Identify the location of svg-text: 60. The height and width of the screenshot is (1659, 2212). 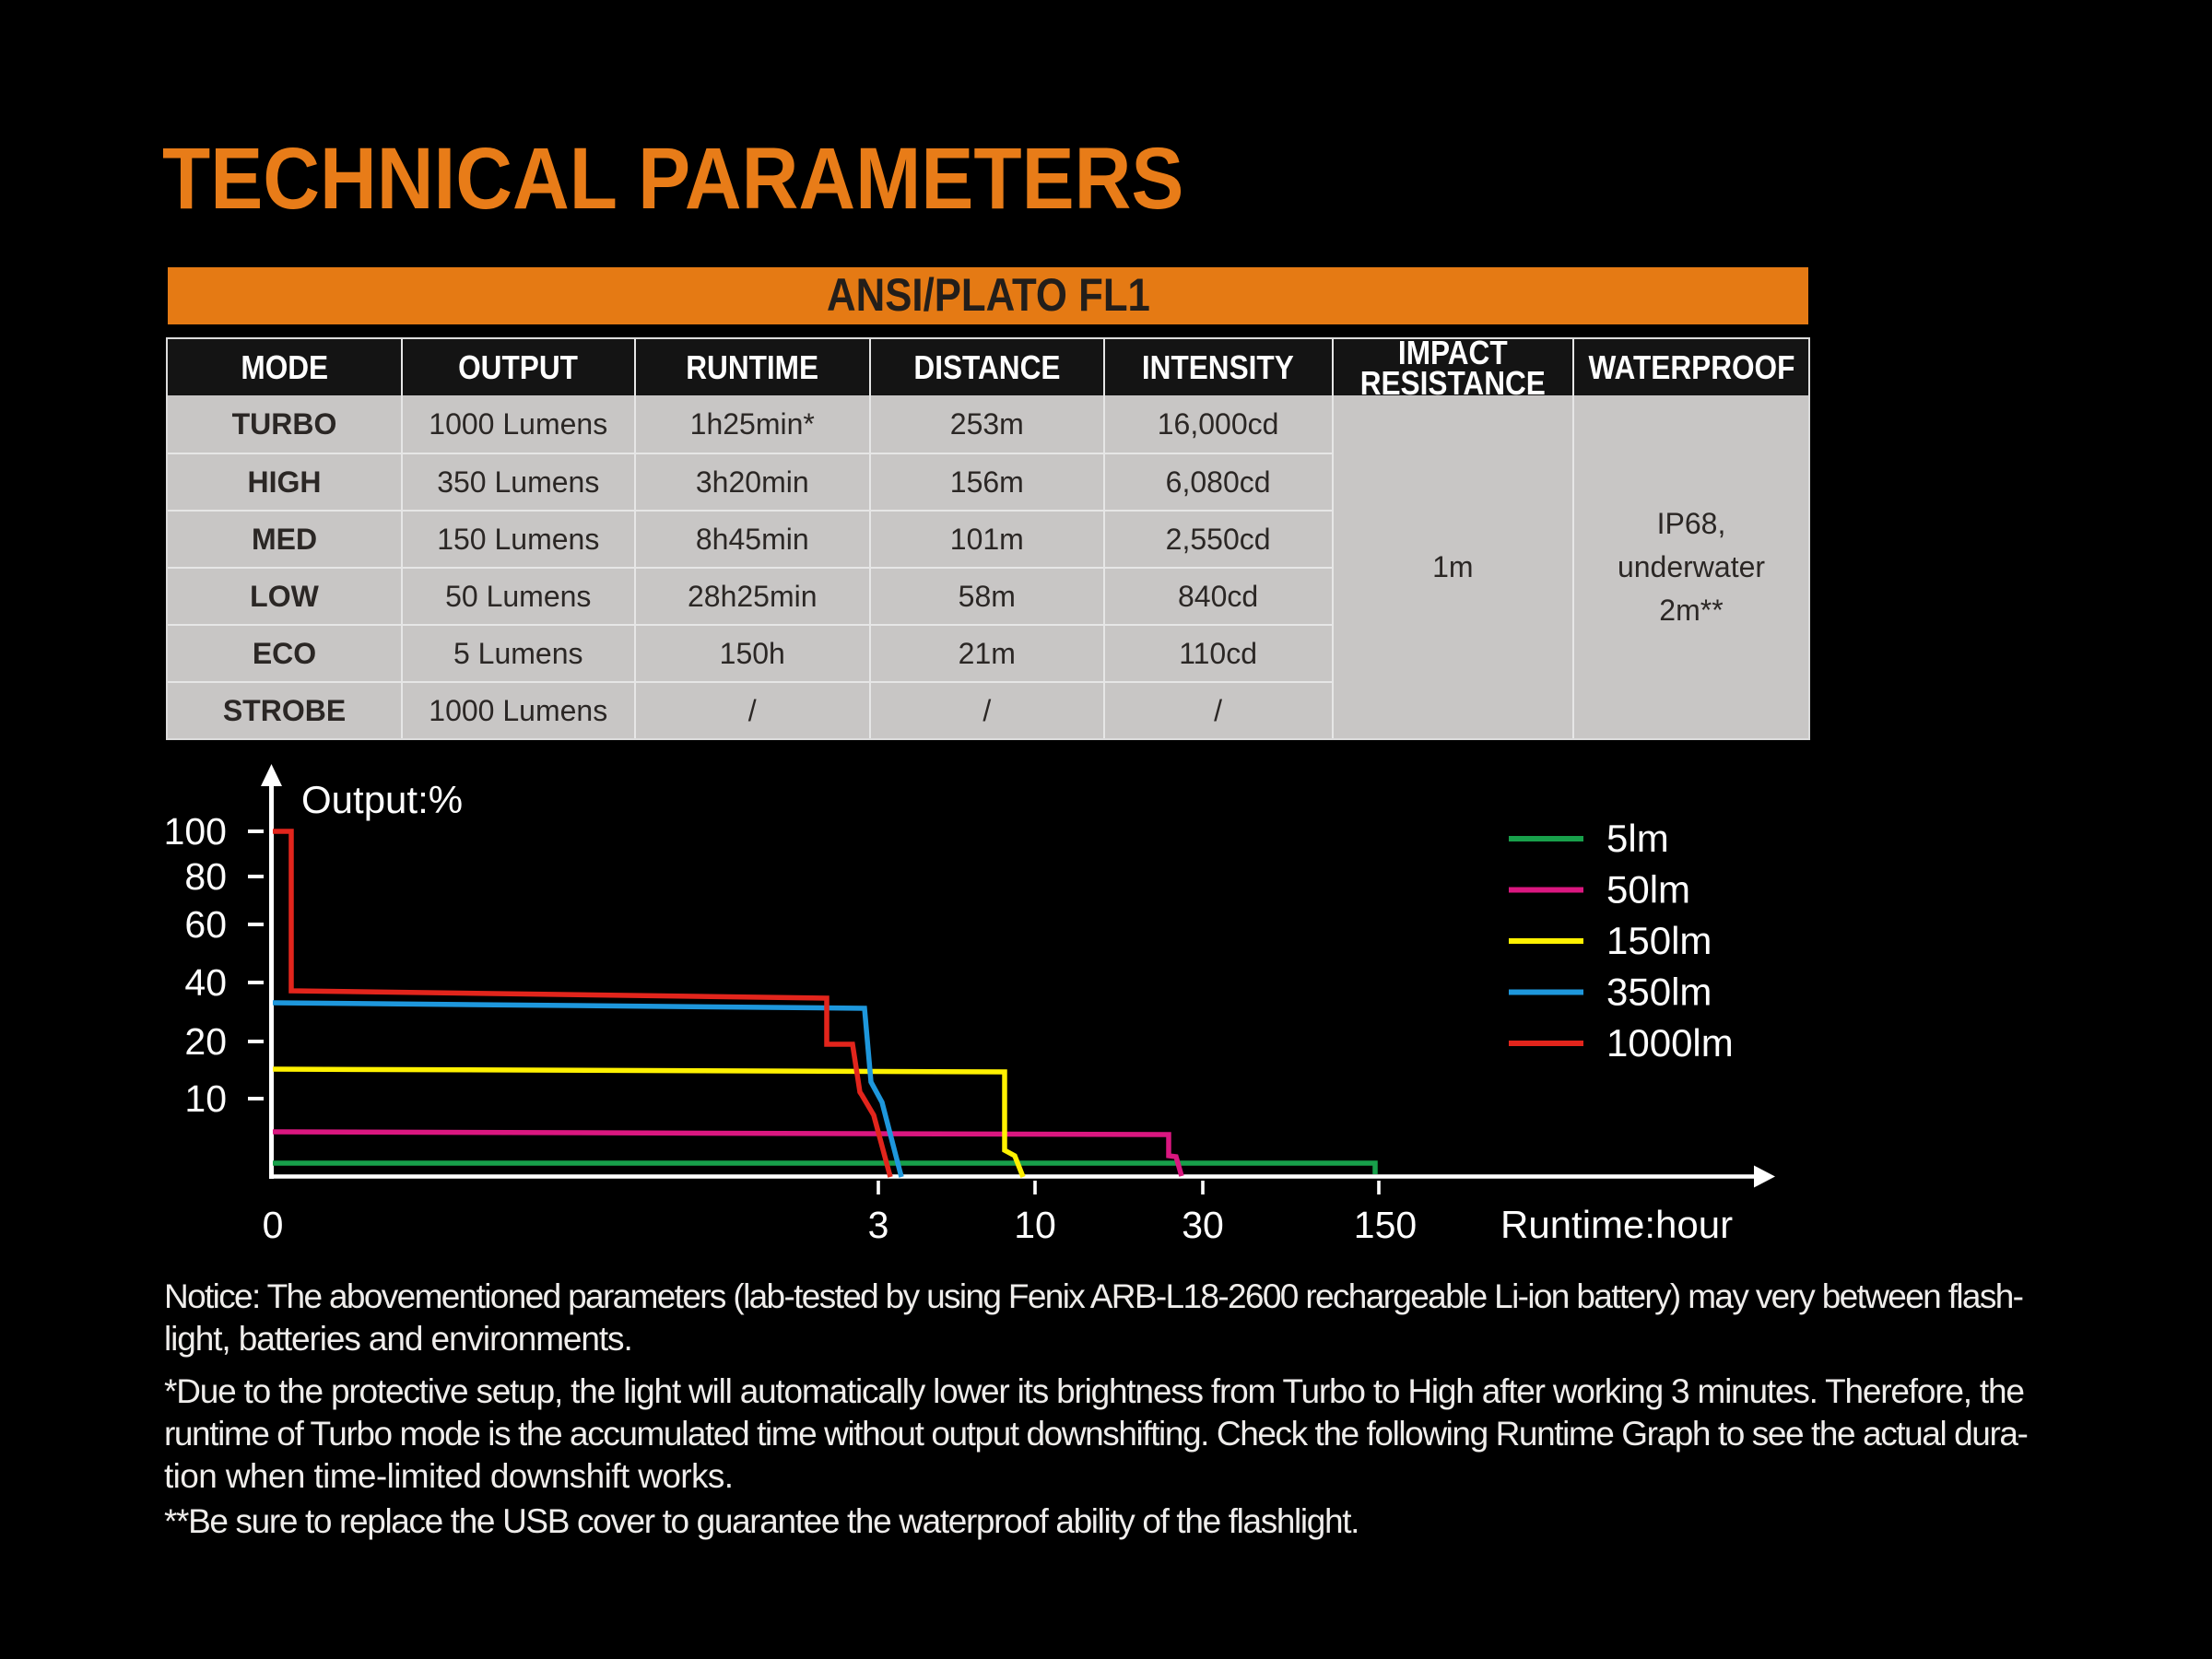
(205, 924).